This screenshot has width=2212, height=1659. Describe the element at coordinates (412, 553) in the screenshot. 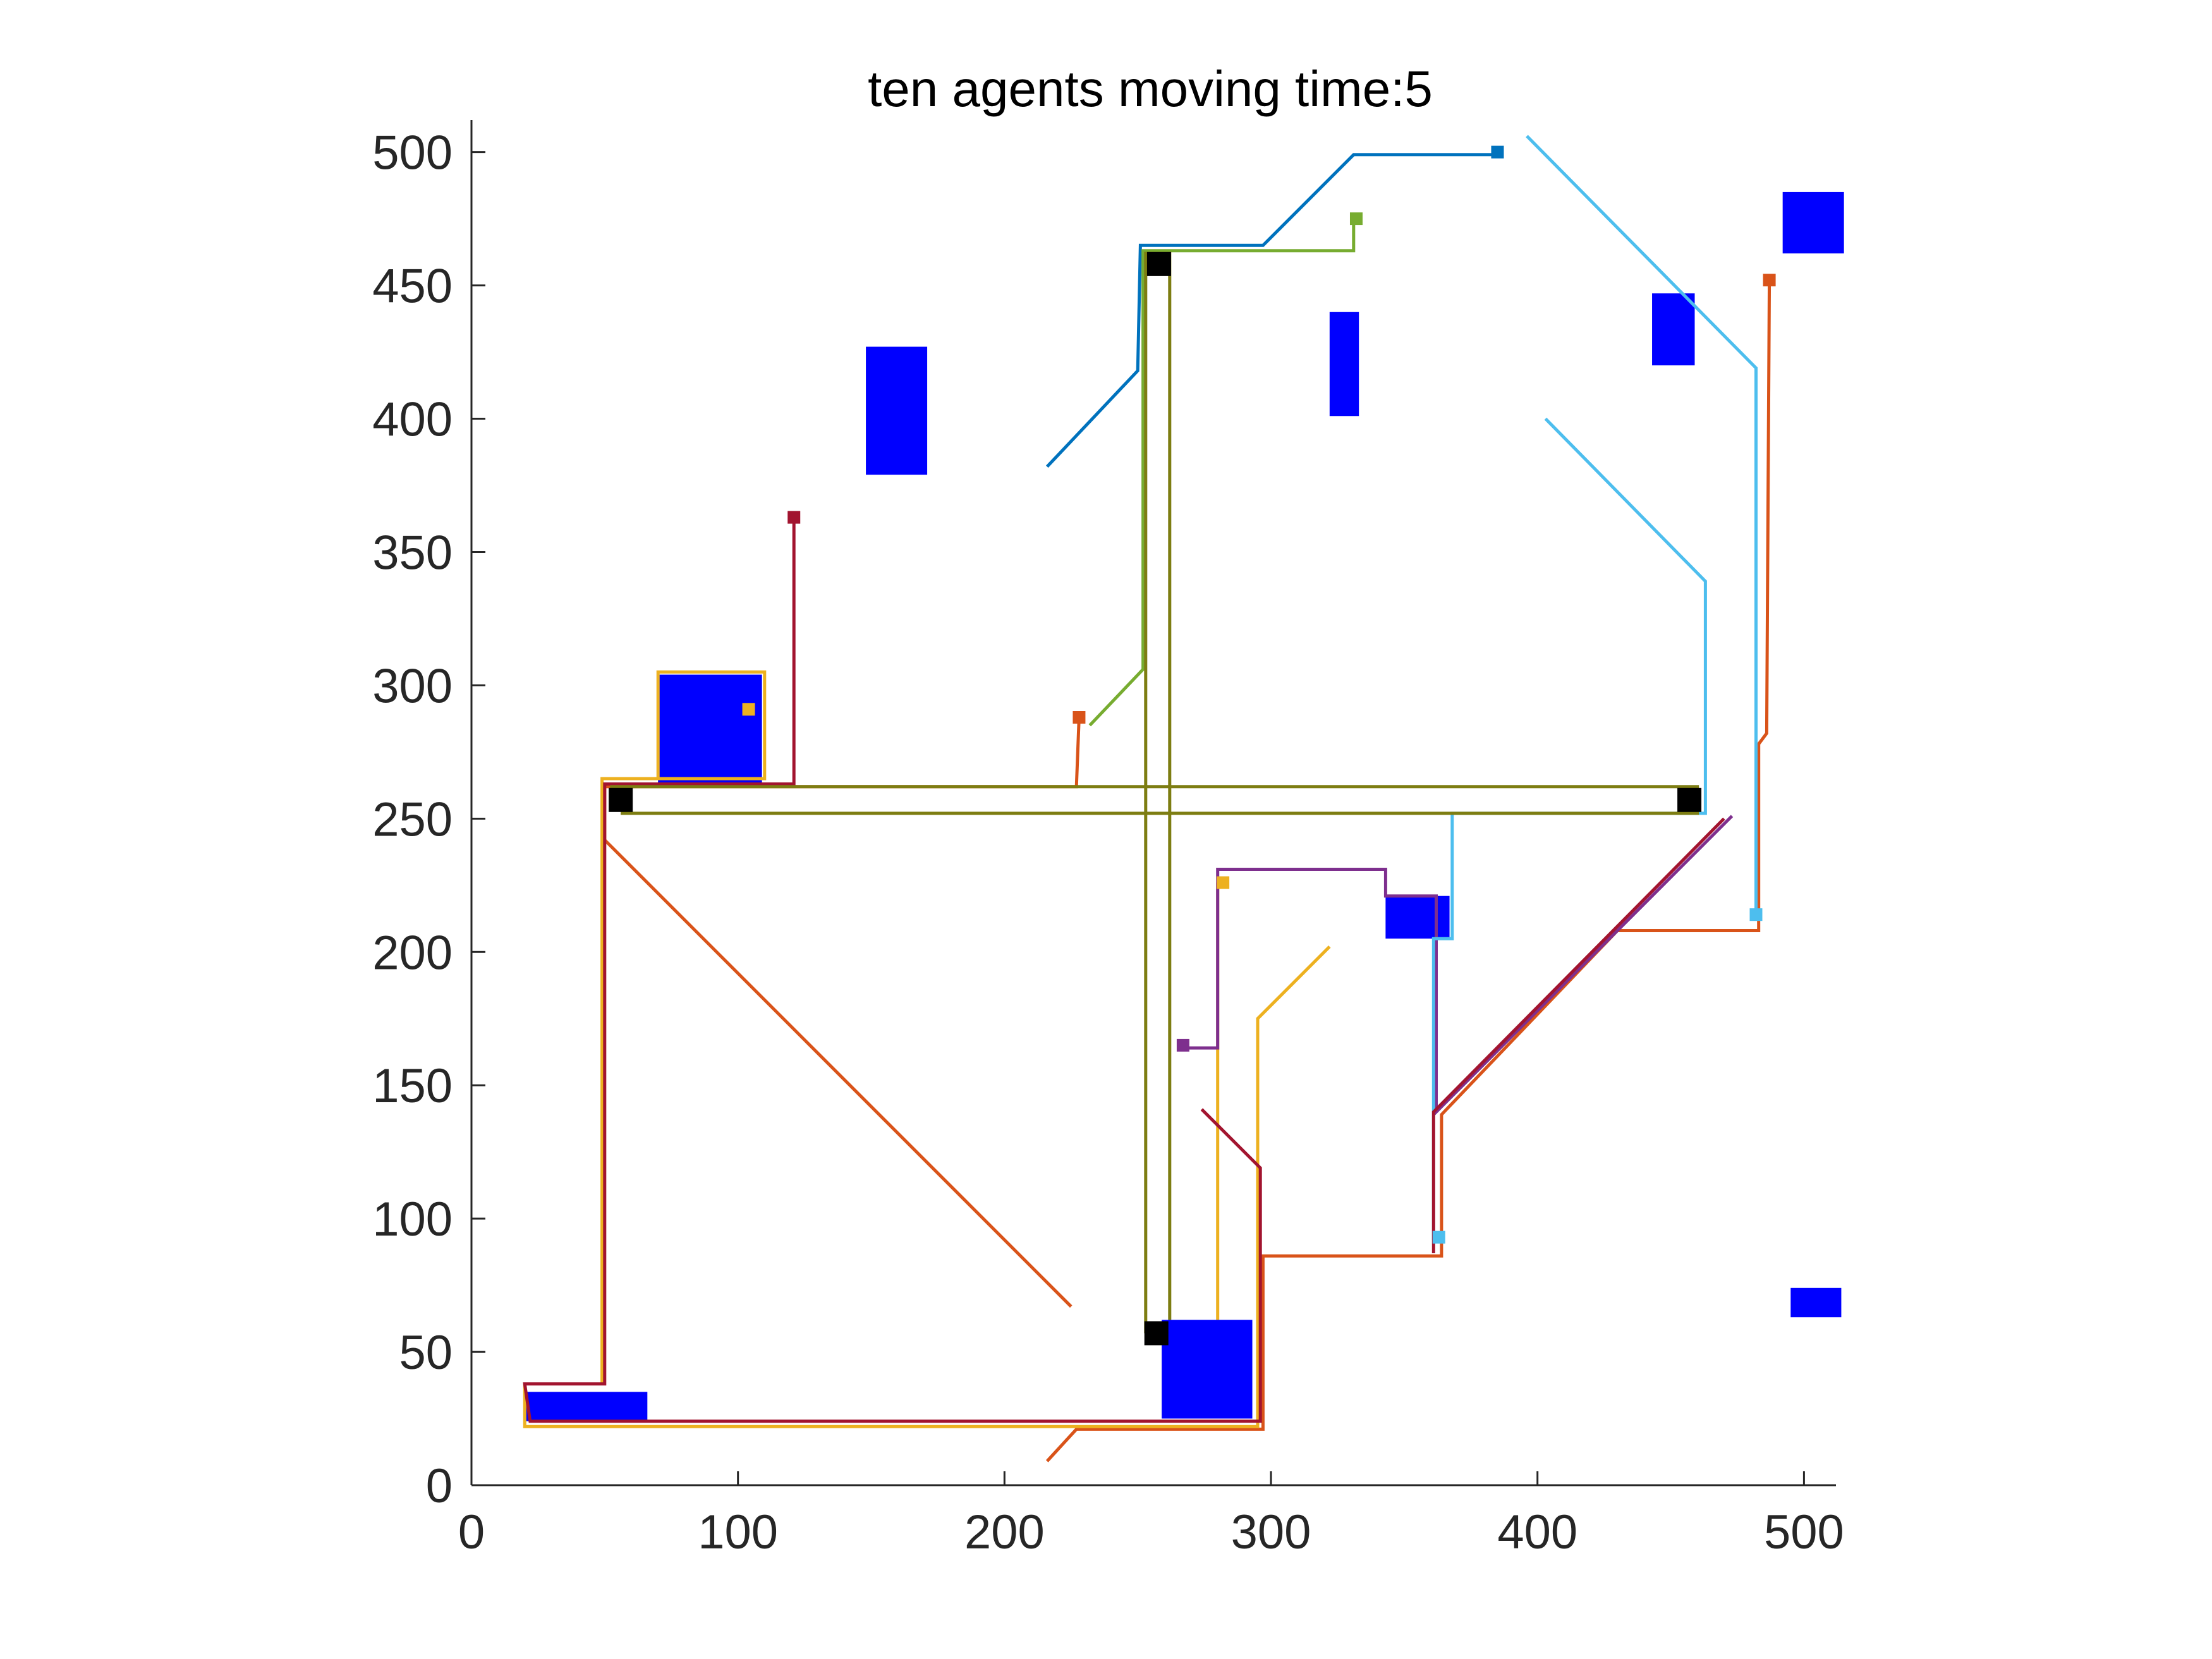

I see `y-tick-label: 350` at that location.